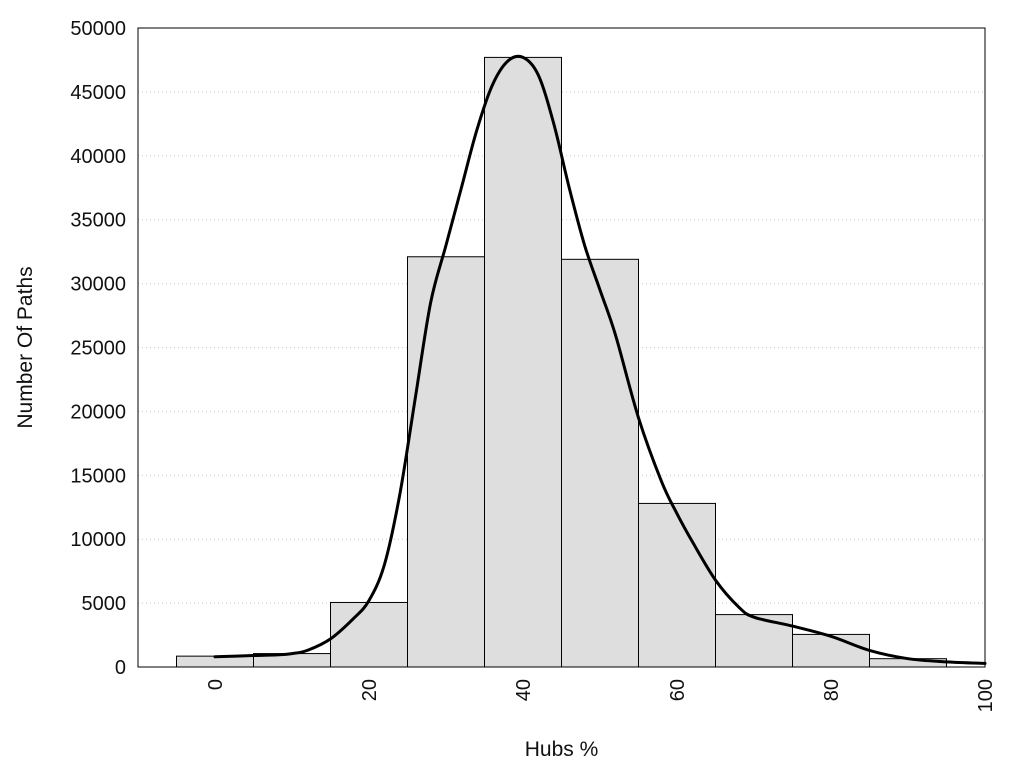 The height and width of the screenshot is (768, 1024). Describe the element at coordinates (986, 695) in the screenshot. I see `x-tick-label: 100` at that location.